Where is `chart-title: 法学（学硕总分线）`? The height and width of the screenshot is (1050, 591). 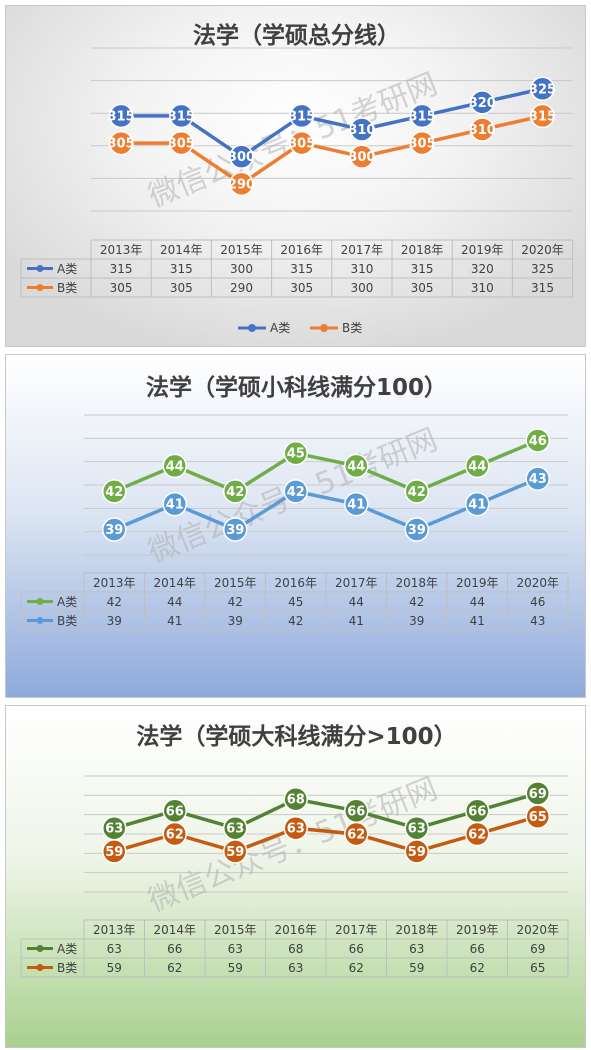
chart-title: 法学（学硕总分线） is located at coordinates (296, 35).